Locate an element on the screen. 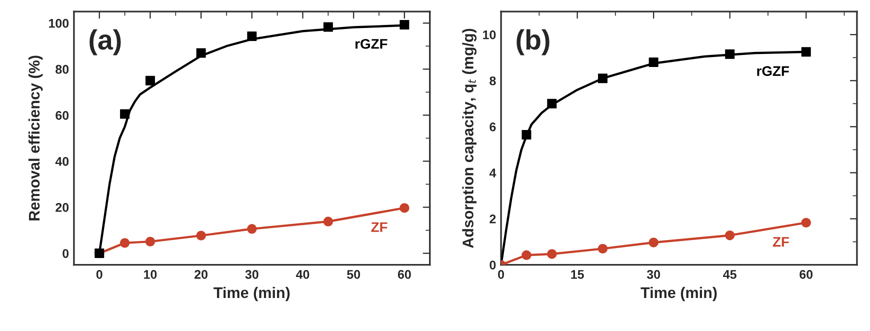  x-tick-label: 15 is located at coordinates (577, 274).